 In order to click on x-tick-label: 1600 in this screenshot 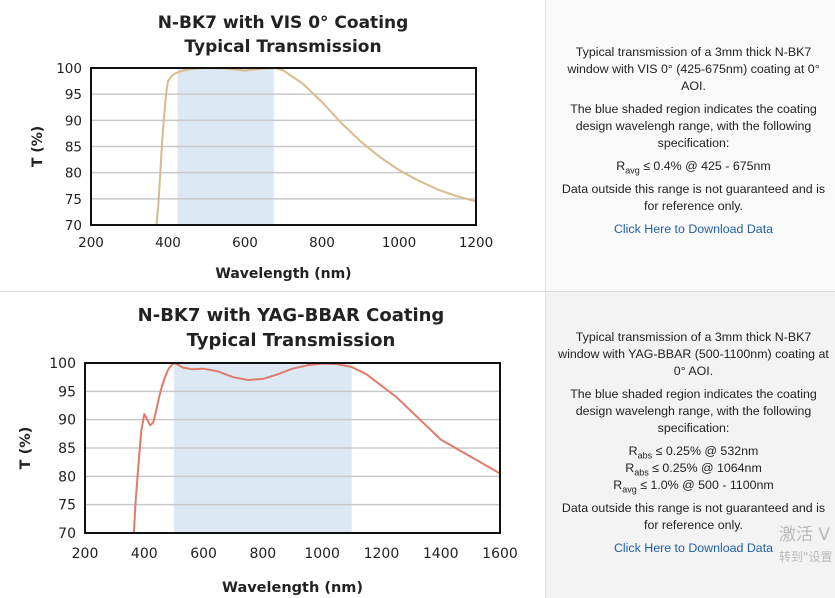, I will do `click(500, 554)`.